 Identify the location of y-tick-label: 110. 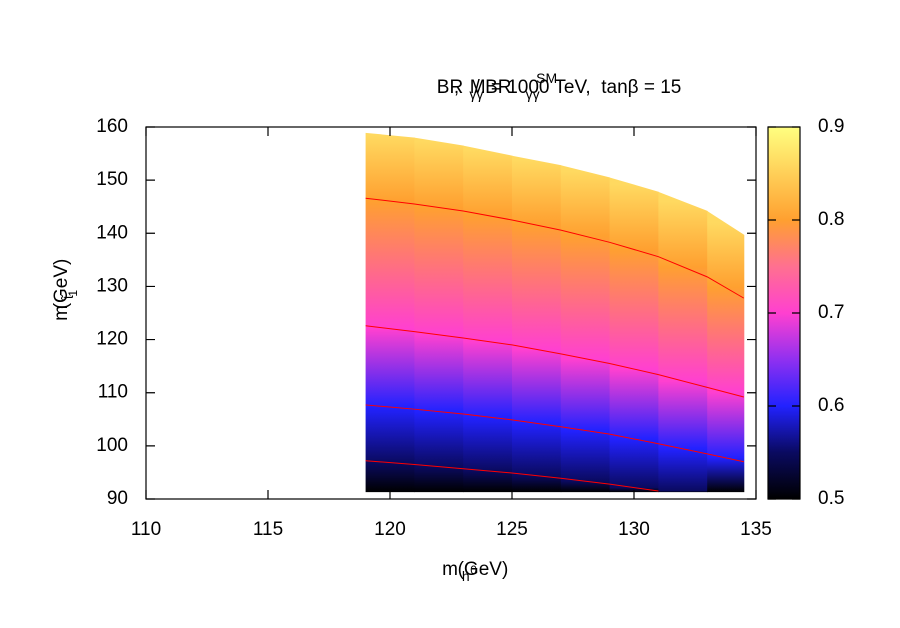
(113, 392).